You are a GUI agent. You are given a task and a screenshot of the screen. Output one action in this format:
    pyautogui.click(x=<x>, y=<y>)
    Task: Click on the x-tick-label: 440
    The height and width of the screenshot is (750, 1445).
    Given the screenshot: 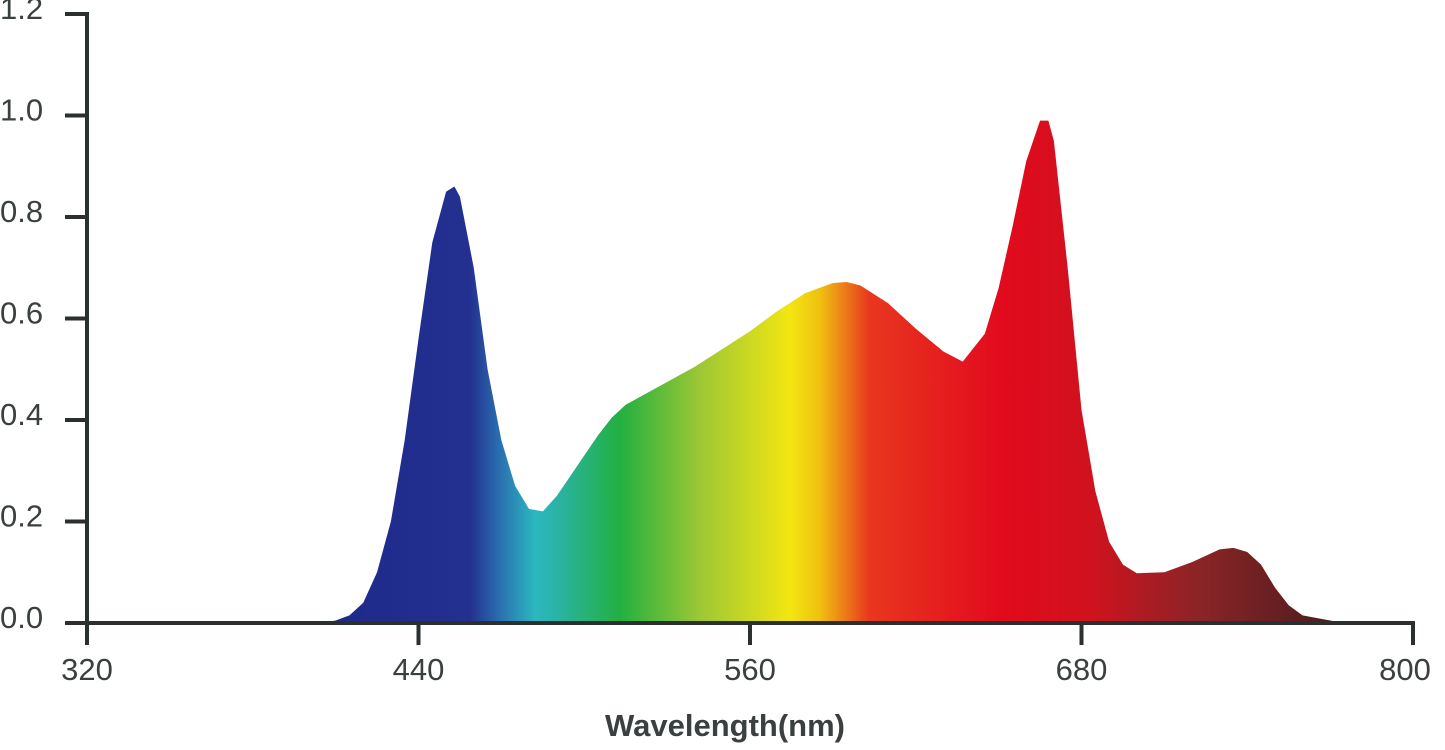 What is the action you would take?
    pyautogui.click(x=419, y=669)
    